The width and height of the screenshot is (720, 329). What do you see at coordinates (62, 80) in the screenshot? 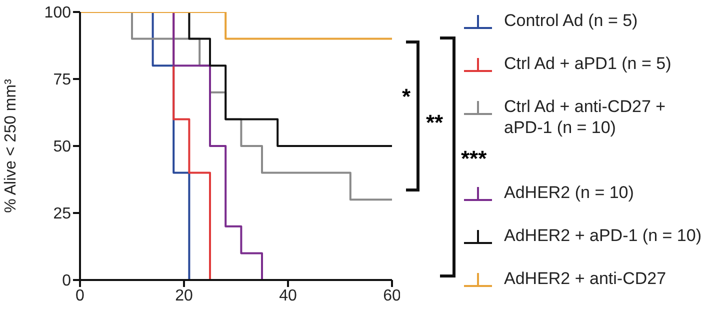
I see `y-tick-label: 75` at bounding box center [62, 80].